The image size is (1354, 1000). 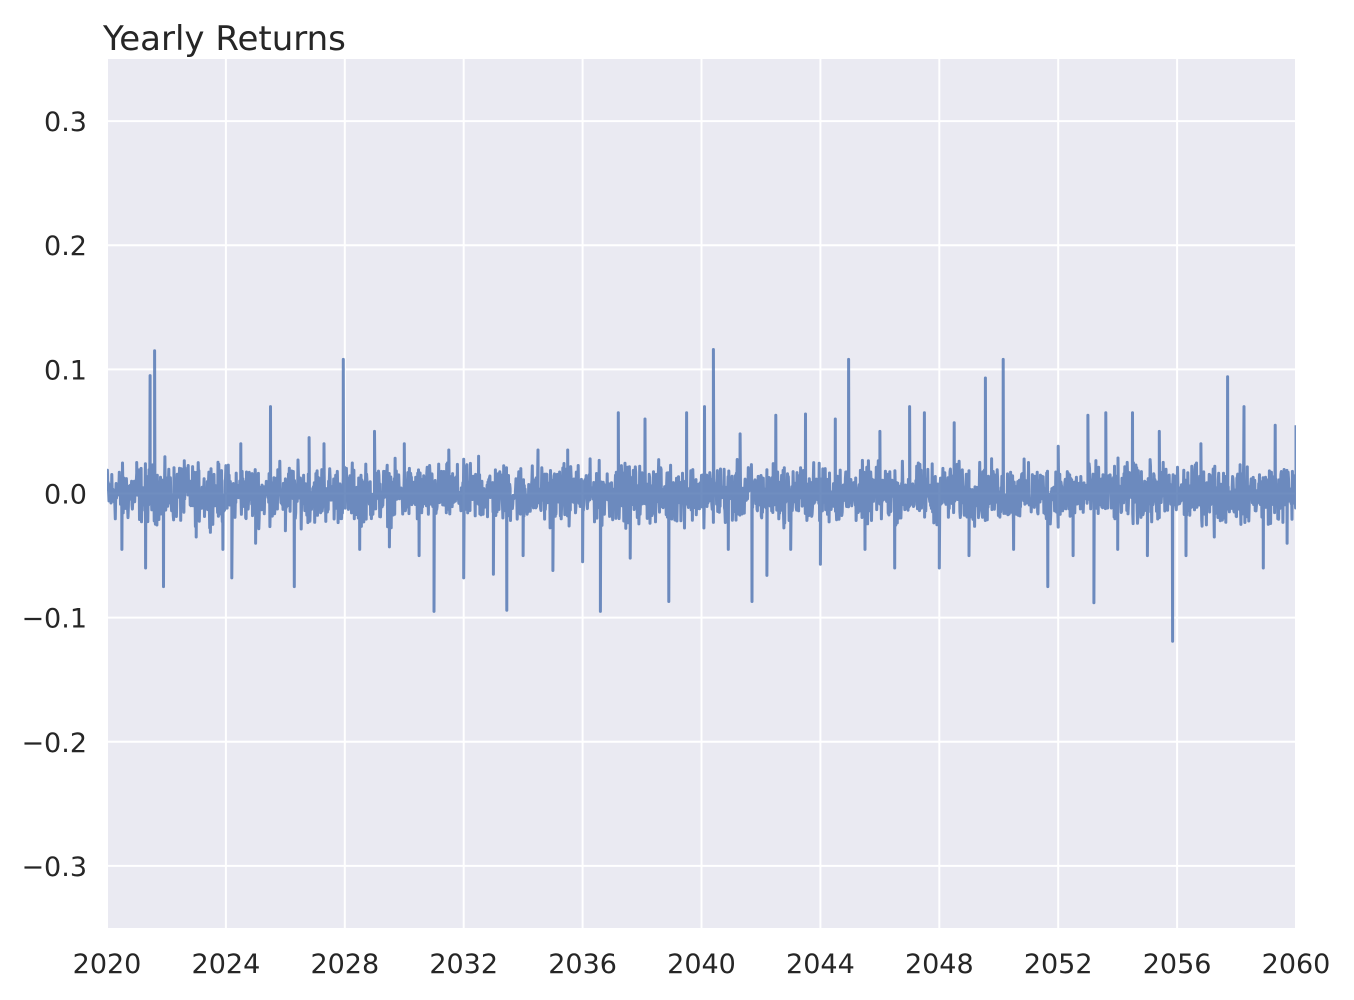 I want to click on y-tick-label: 0.2, so click(x=65, y=246).